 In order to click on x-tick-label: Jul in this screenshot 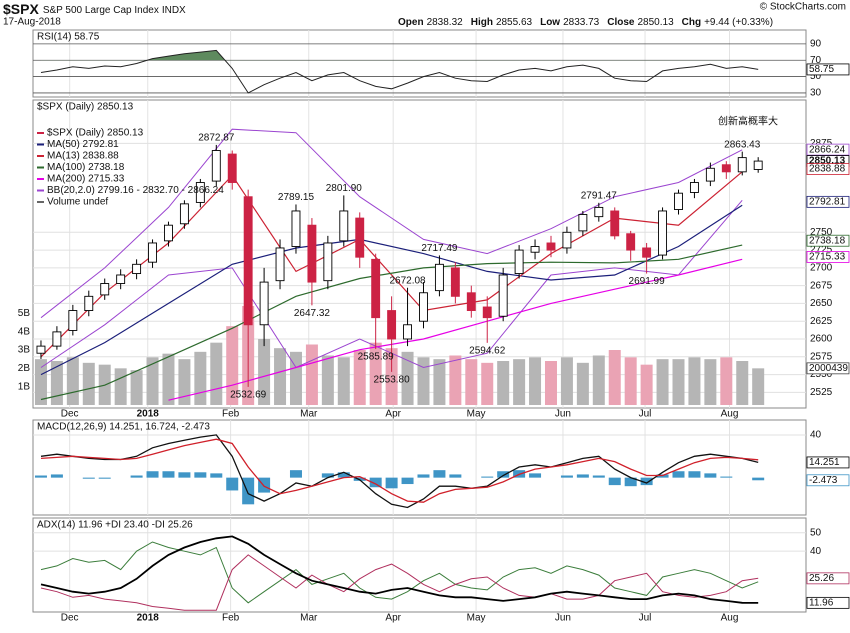, I will do `click(645, 618)`.